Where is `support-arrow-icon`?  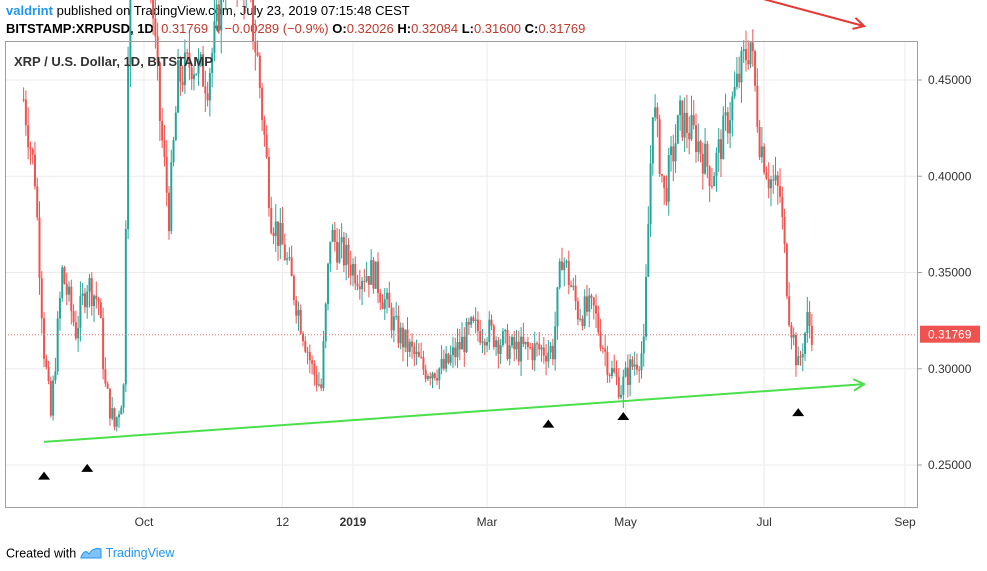 support-arrow-icon is located at coordinates (859, 385).